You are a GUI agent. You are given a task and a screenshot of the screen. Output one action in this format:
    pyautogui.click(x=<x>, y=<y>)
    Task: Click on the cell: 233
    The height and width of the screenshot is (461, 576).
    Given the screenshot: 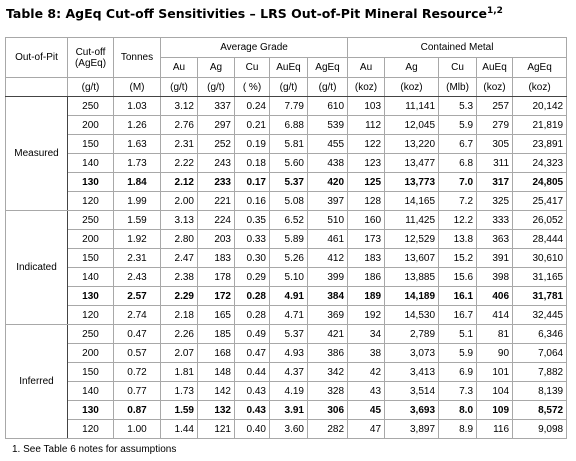 What is the action you would take?
    pyautogui.click(x=216, y=182)
    